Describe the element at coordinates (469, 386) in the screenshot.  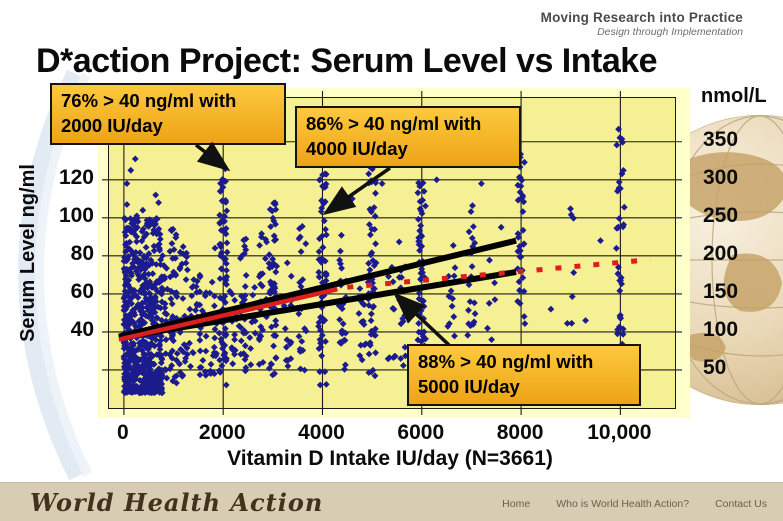
I see `callout-line: 5000 IU/day` at that location.